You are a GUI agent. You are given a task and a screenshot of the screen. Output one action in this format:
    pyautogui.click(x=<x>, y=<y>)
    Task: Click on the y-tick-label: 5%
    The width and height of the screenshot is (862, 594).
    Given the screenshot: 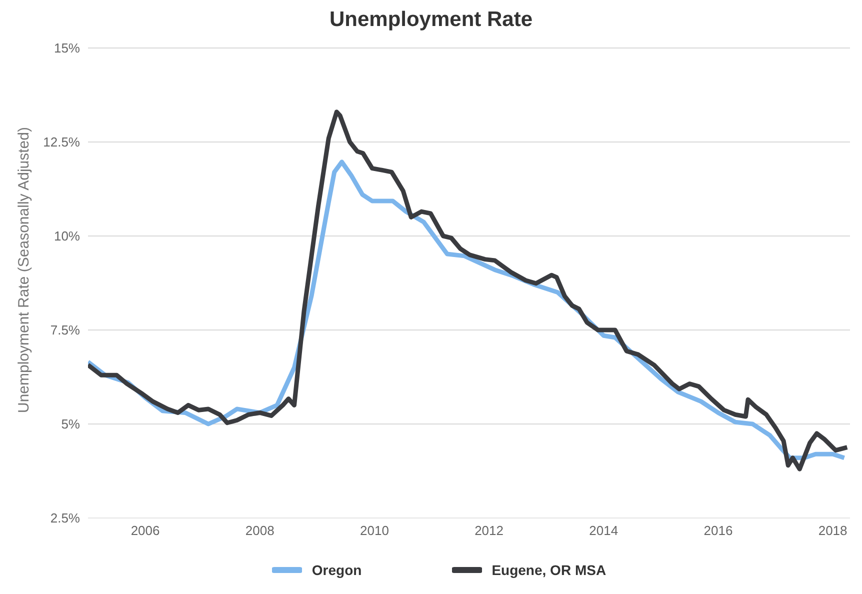 What is the action you would take?
    pyautogui.click(x=70, y=424)
    